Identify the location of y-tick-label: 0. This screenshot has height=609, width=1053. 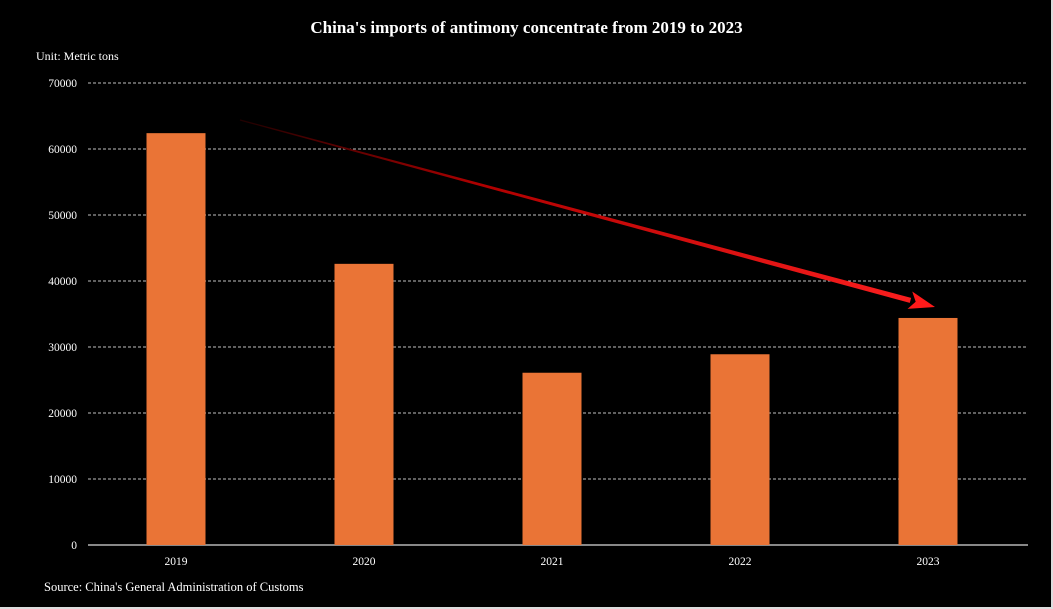
(74, 546).